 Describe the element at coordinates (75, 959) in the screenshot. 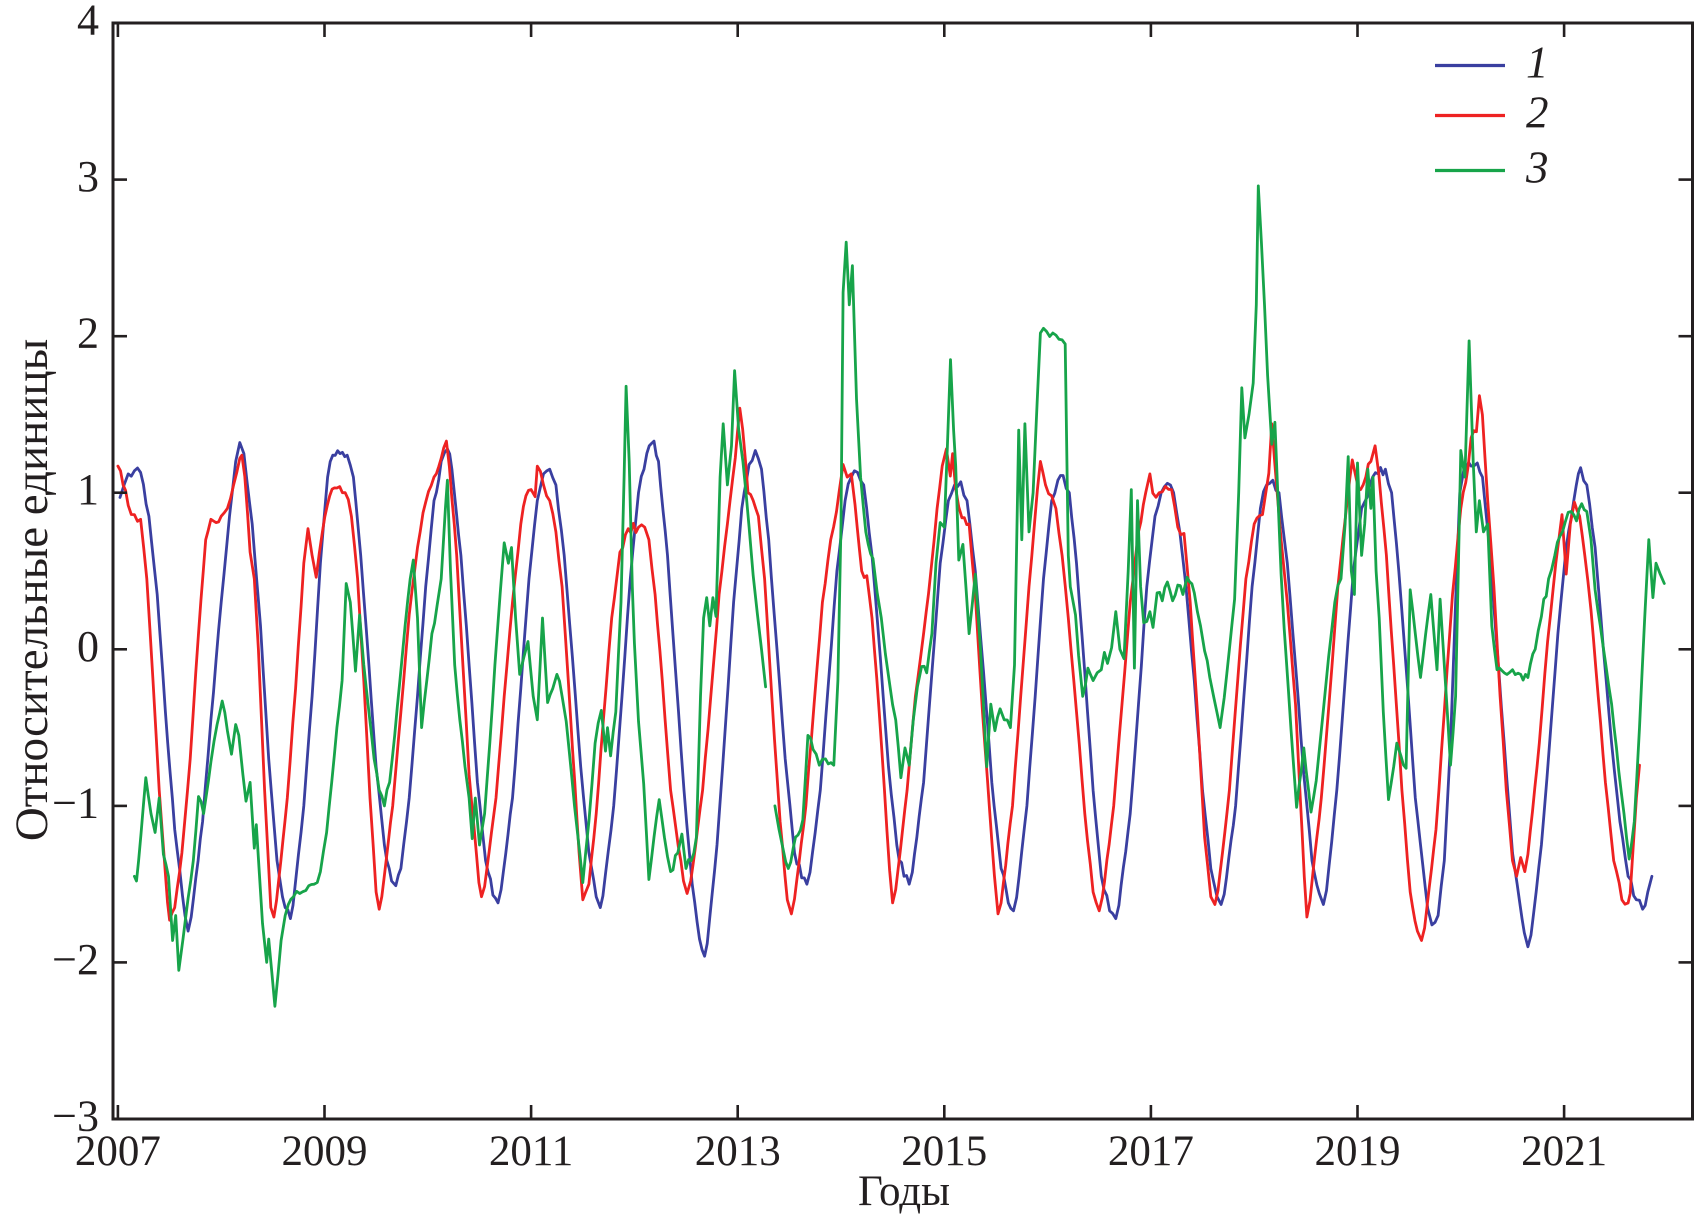

I see `svg-text: −2` at that location.